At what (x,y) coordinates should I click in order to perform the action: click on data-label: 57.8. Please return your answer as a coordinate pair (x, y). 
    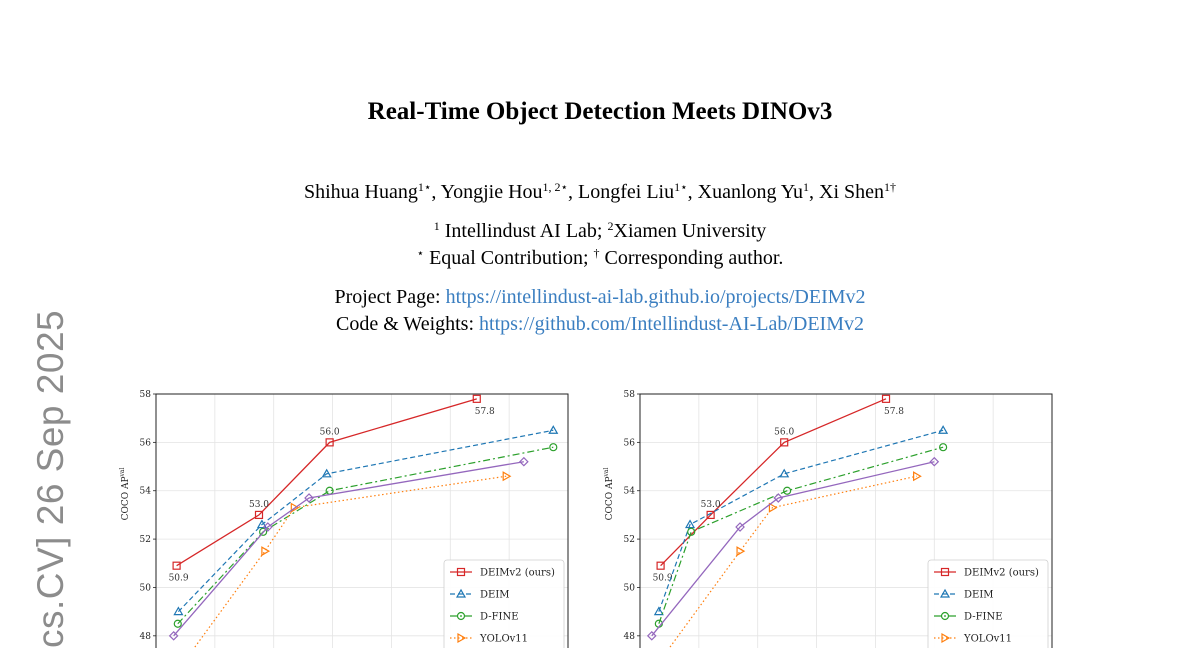
    Looking at the image, I should click on (485, 412).